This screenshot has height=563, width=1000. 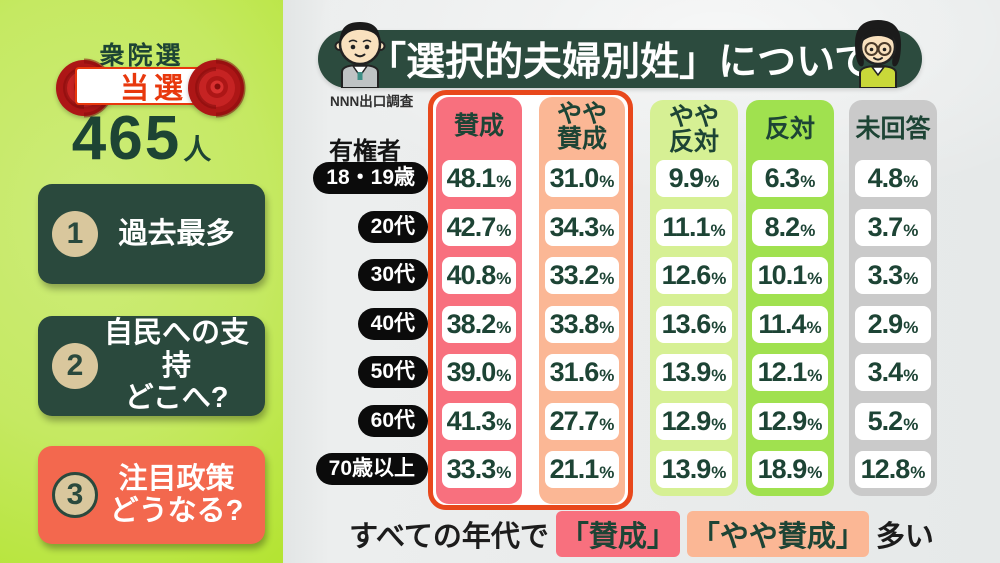 I want to click on column-header: やや 反対, so click(x=694, y=130).